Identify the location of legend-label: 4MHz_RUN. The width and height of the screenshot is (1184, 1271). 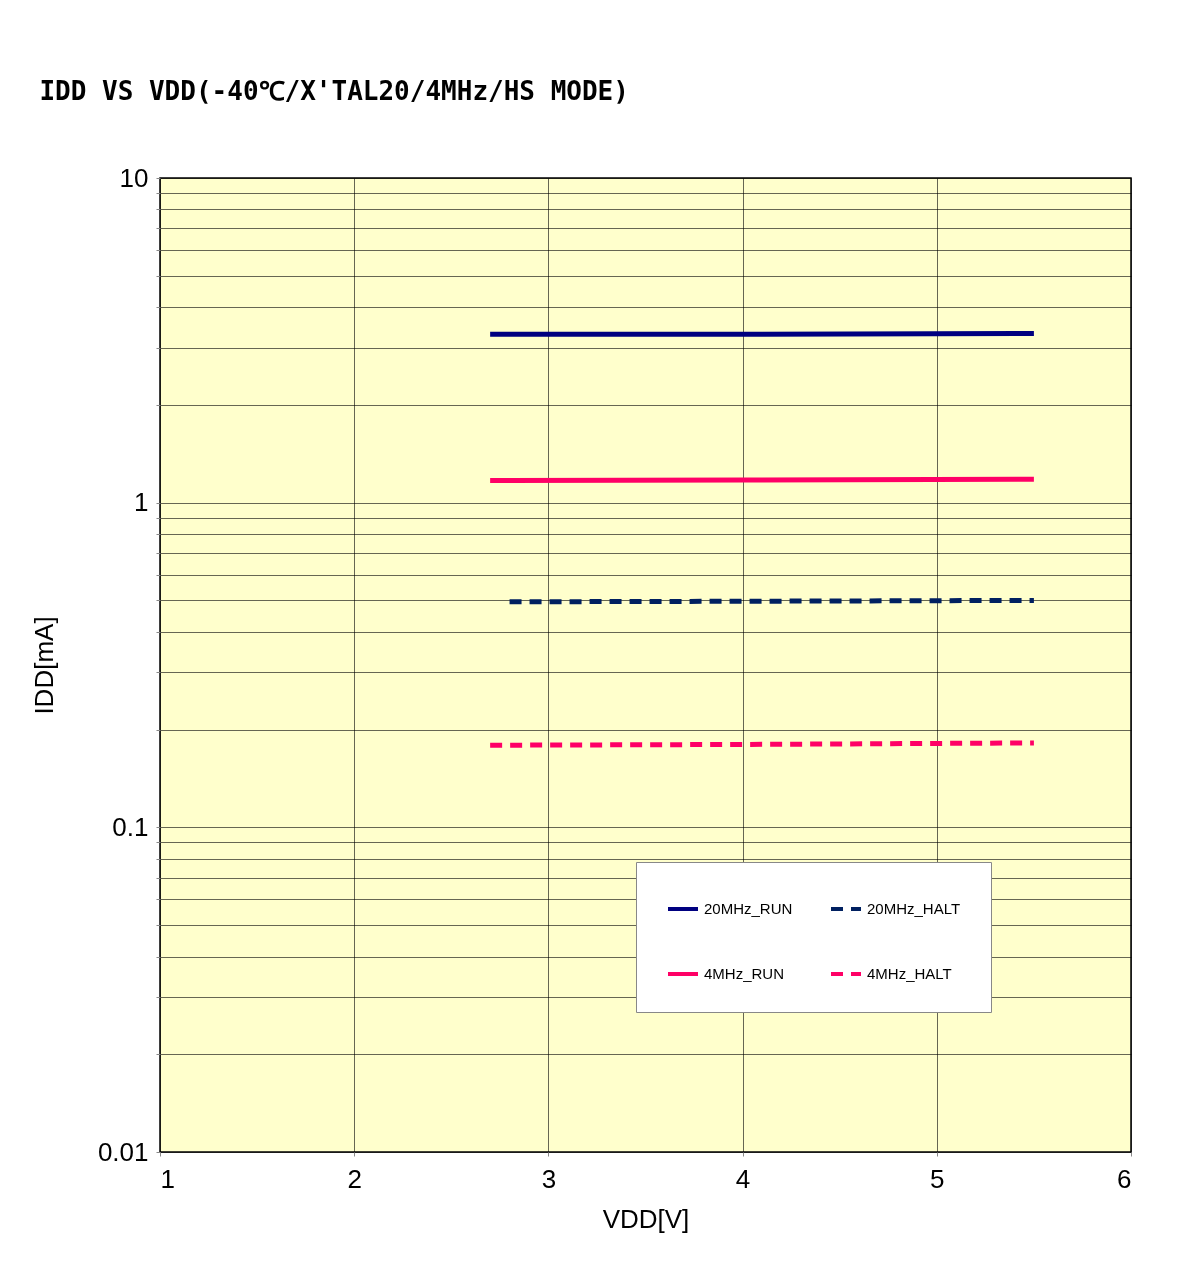
(744, 973).